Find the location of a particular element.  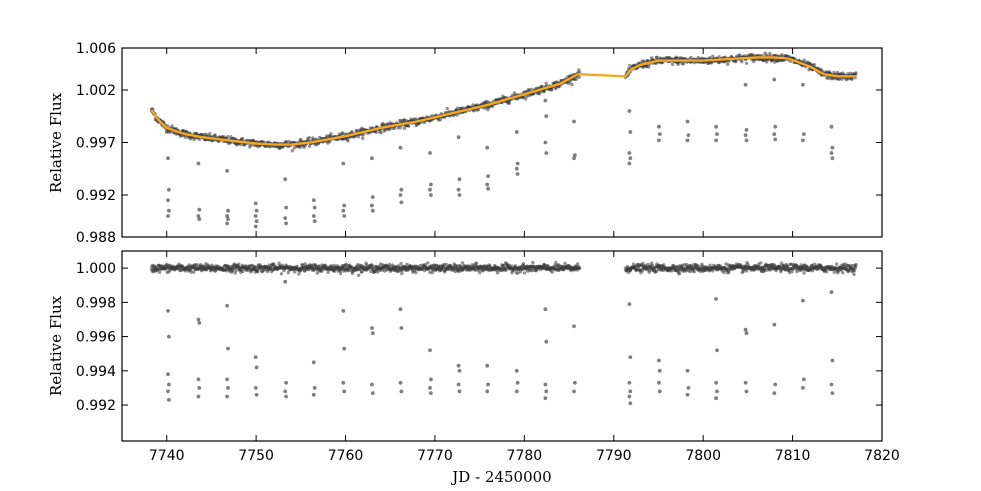

x-axis-label: JD - 2450000 is located at coordinates (500, 477).